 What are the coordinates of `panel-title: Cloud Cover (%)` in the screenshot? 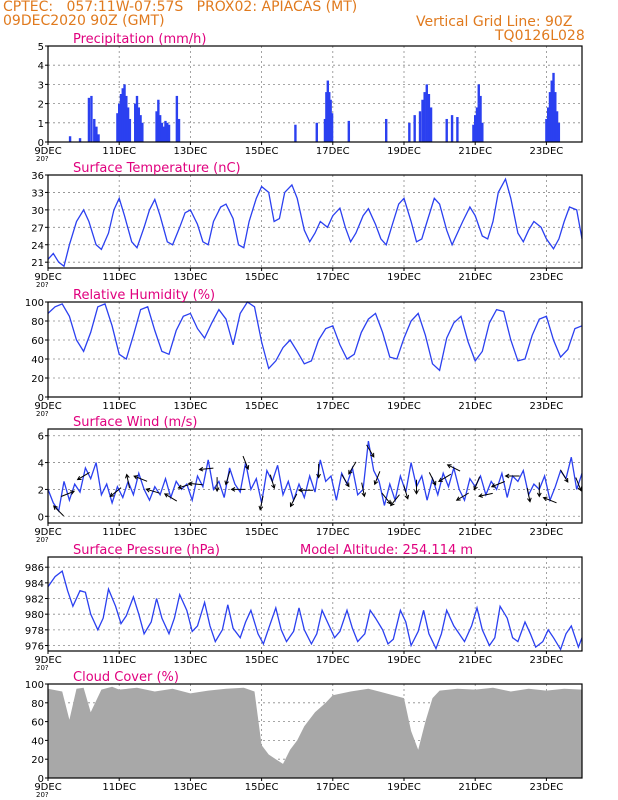 It's located at (126, 677).